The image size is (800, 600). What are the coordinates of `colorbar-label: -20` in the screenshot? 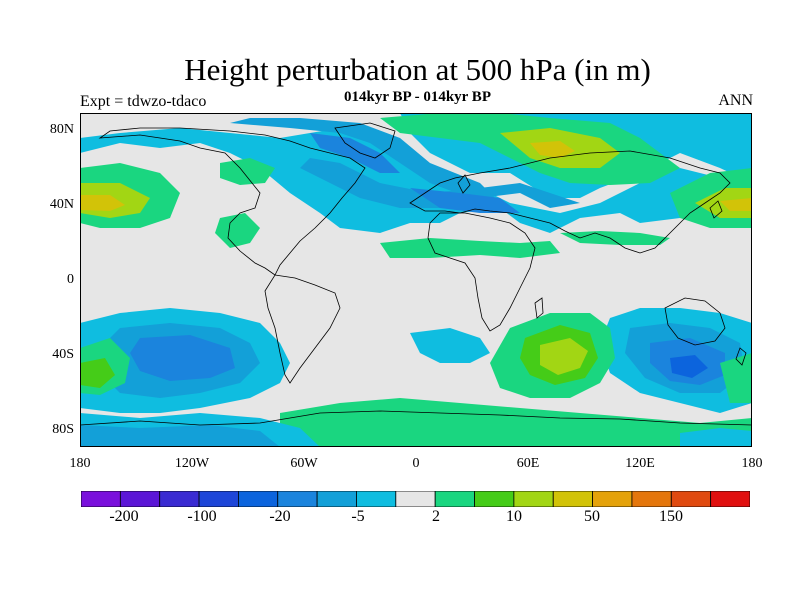 It's located at (280, 516).